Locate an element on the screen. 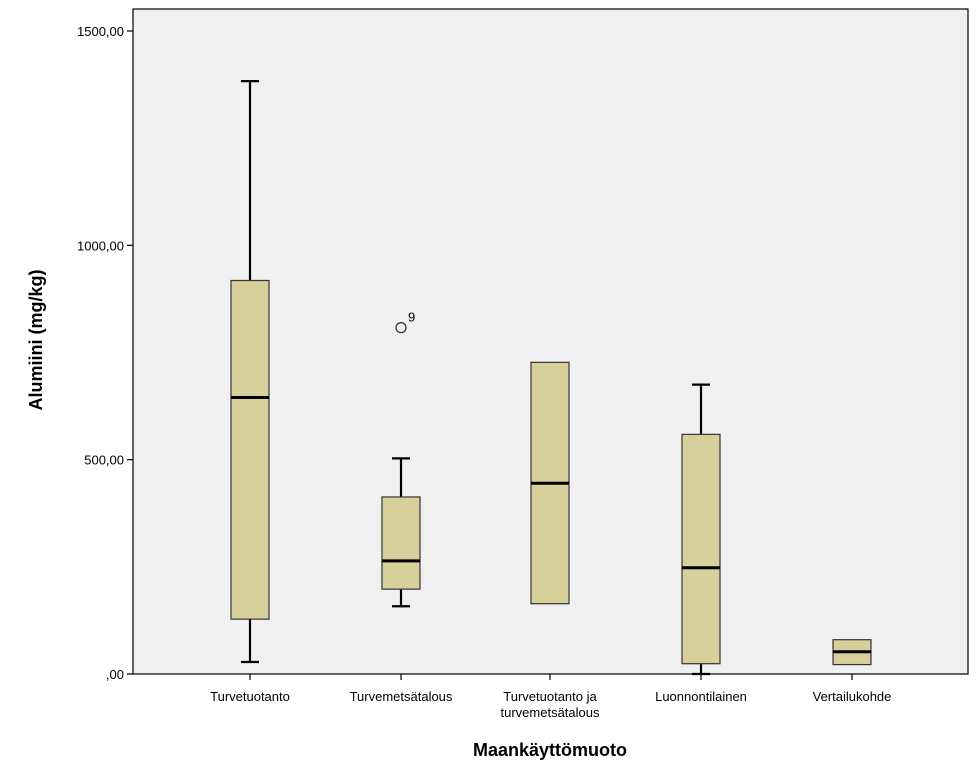  x-tick-label-line: Luonnontilainen is located at coordinates (701, 696).